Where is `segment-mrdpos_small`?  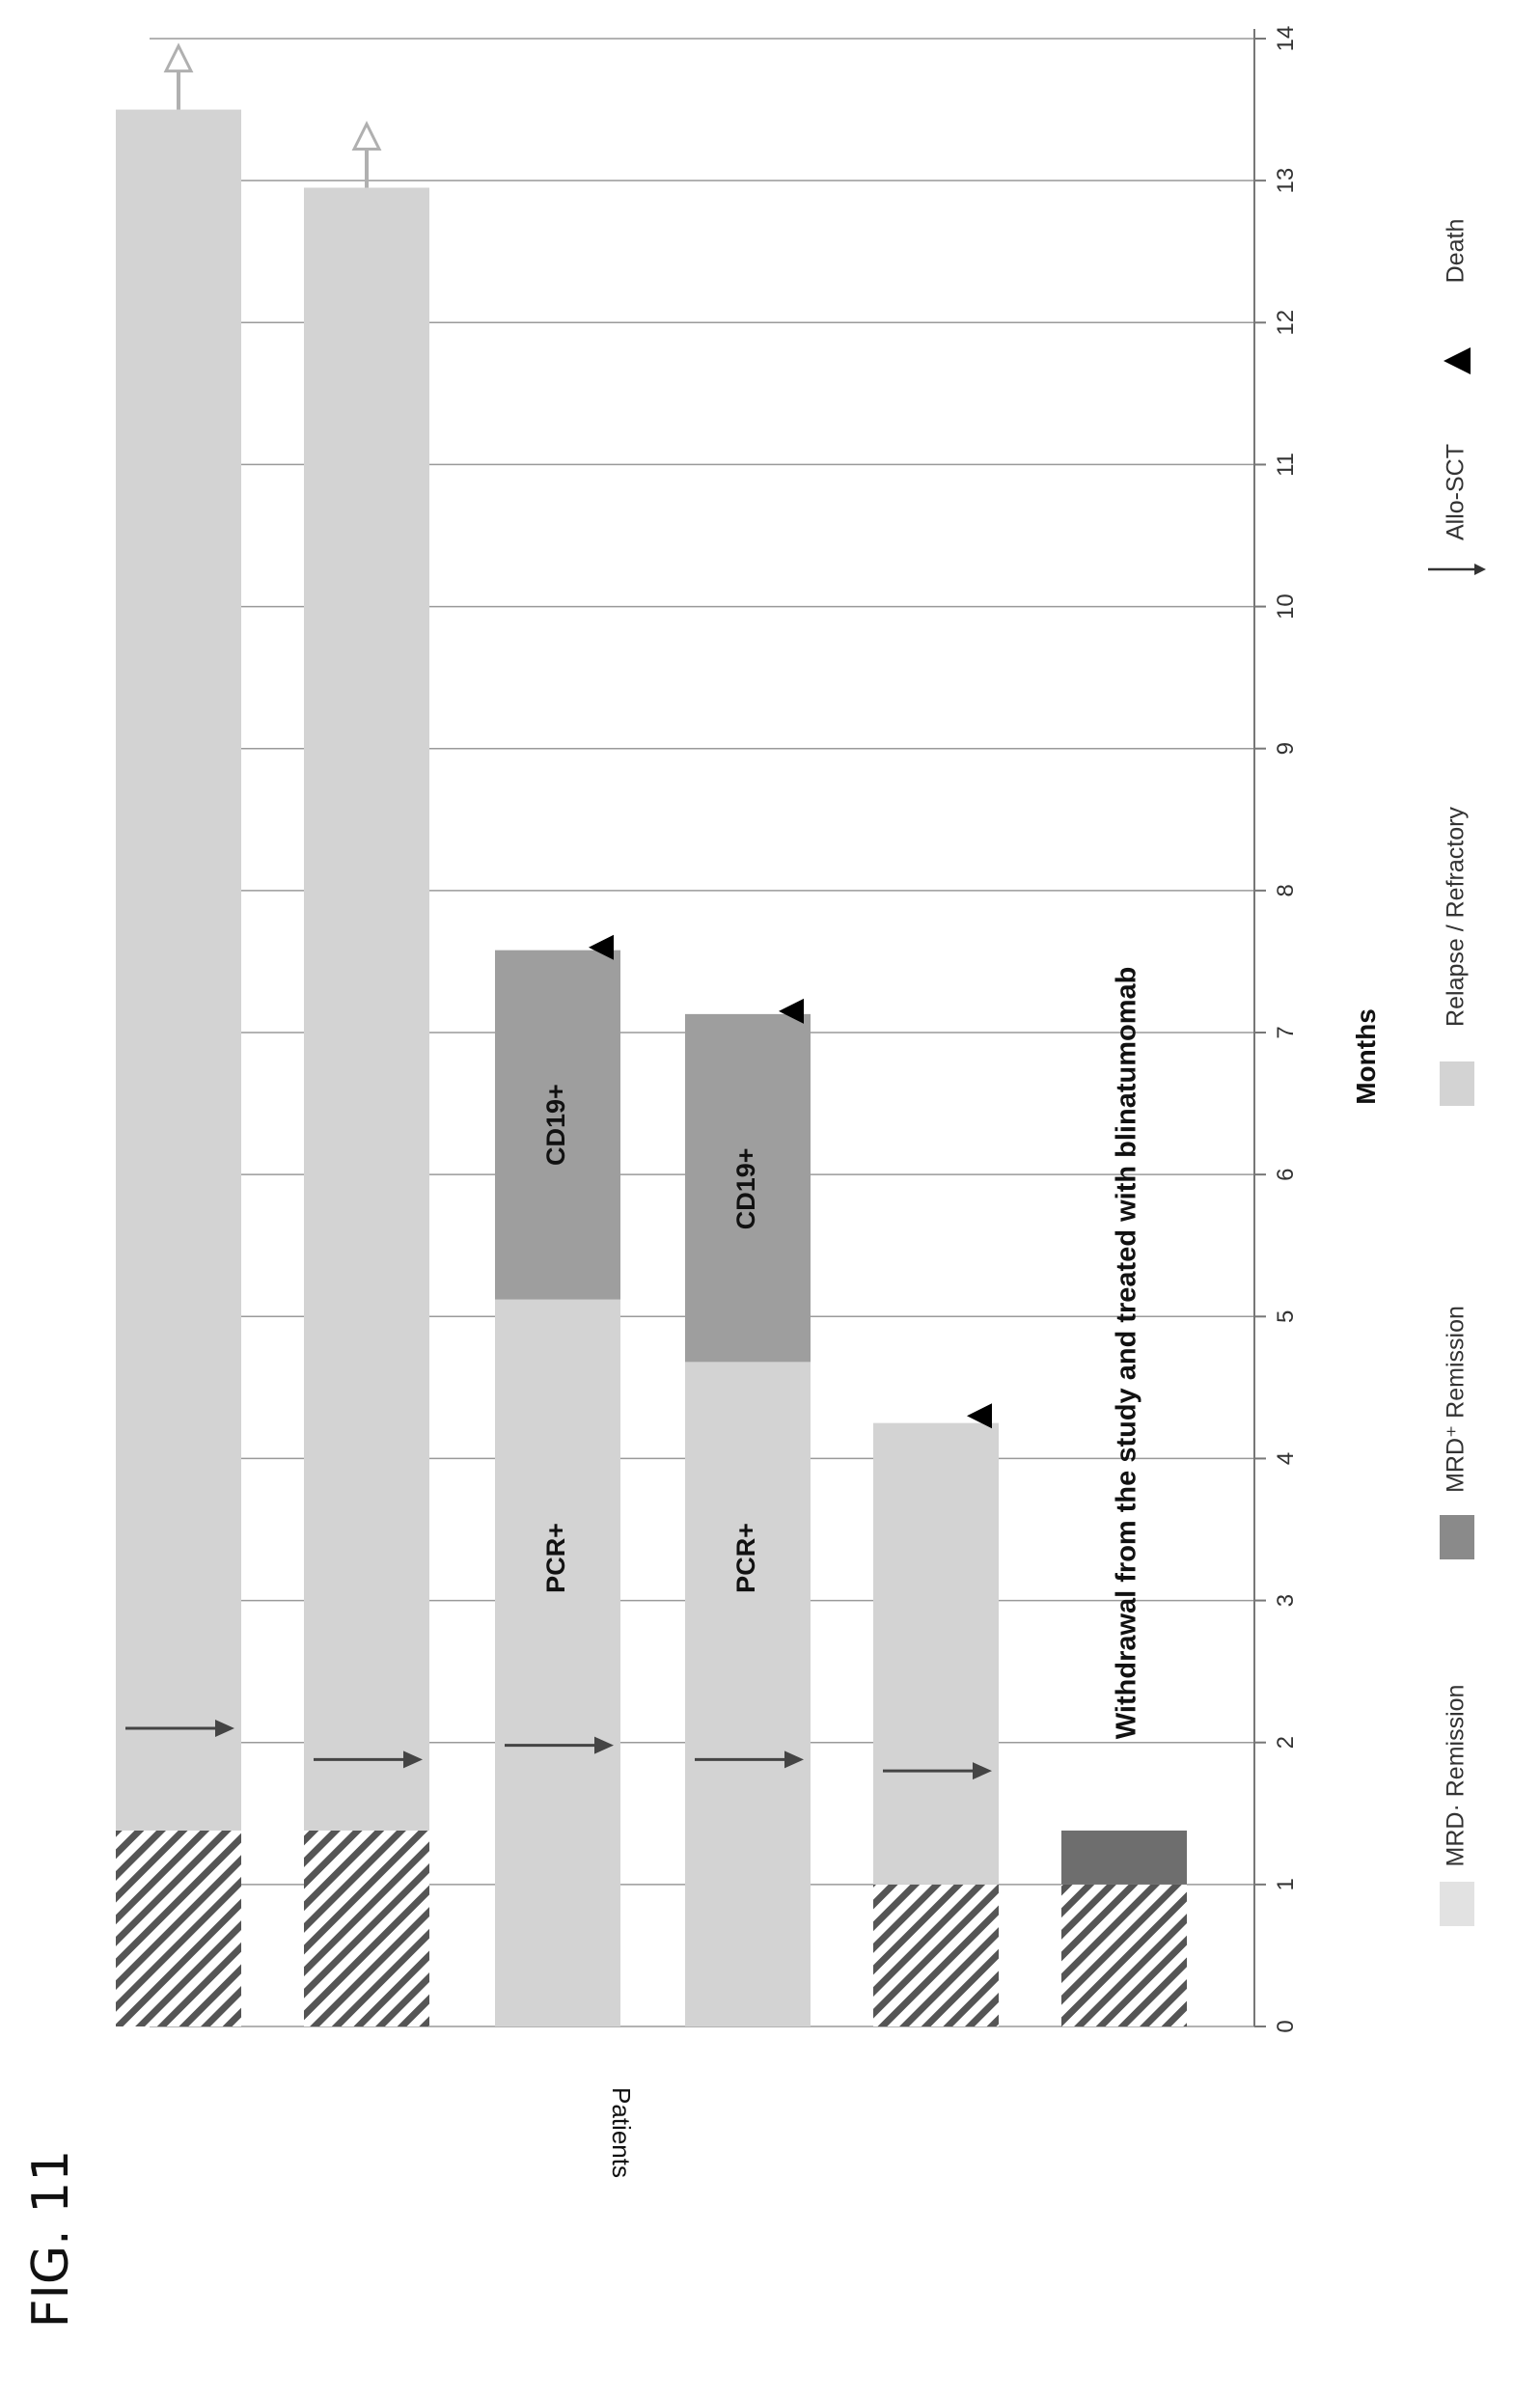
segment-mrdpos_small is located at coordinates (1124, 1857).